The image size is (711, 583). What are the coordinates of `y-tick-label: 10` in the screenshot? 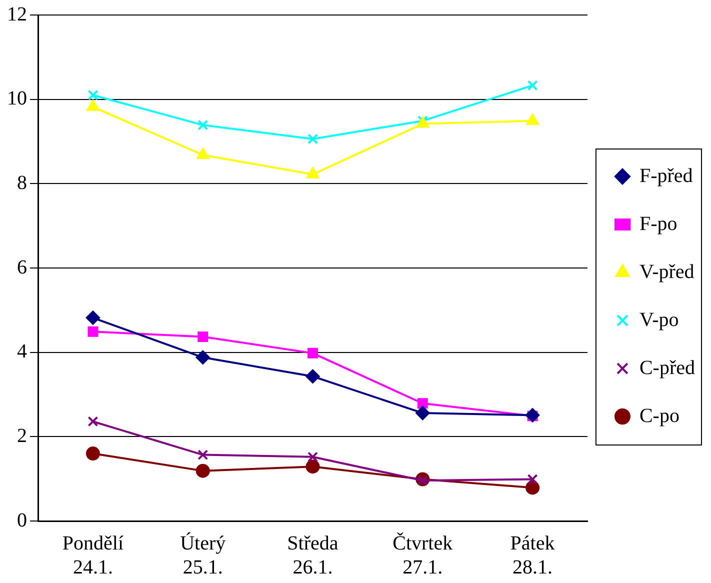 It's located at (17, 99).